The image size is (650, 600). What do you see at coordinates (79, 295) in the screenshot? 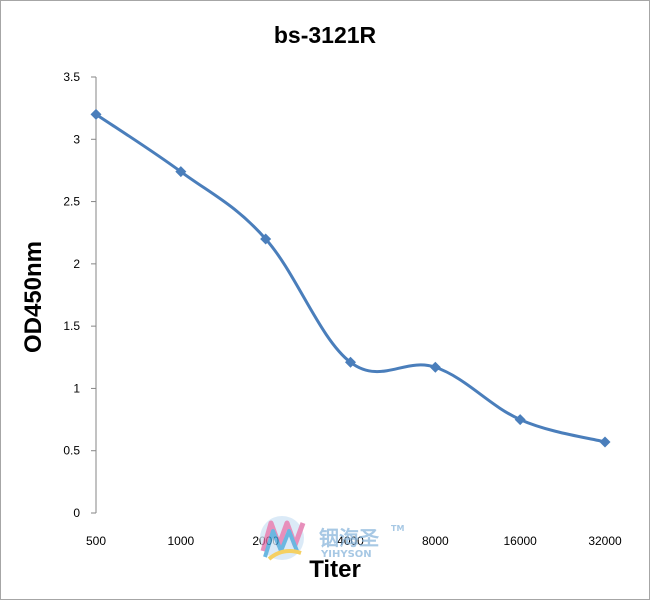
I see `y-axis-ticks: 0 0.5 1 1.5 2 2.5 3 3.5` at bounding box center [79, 295].